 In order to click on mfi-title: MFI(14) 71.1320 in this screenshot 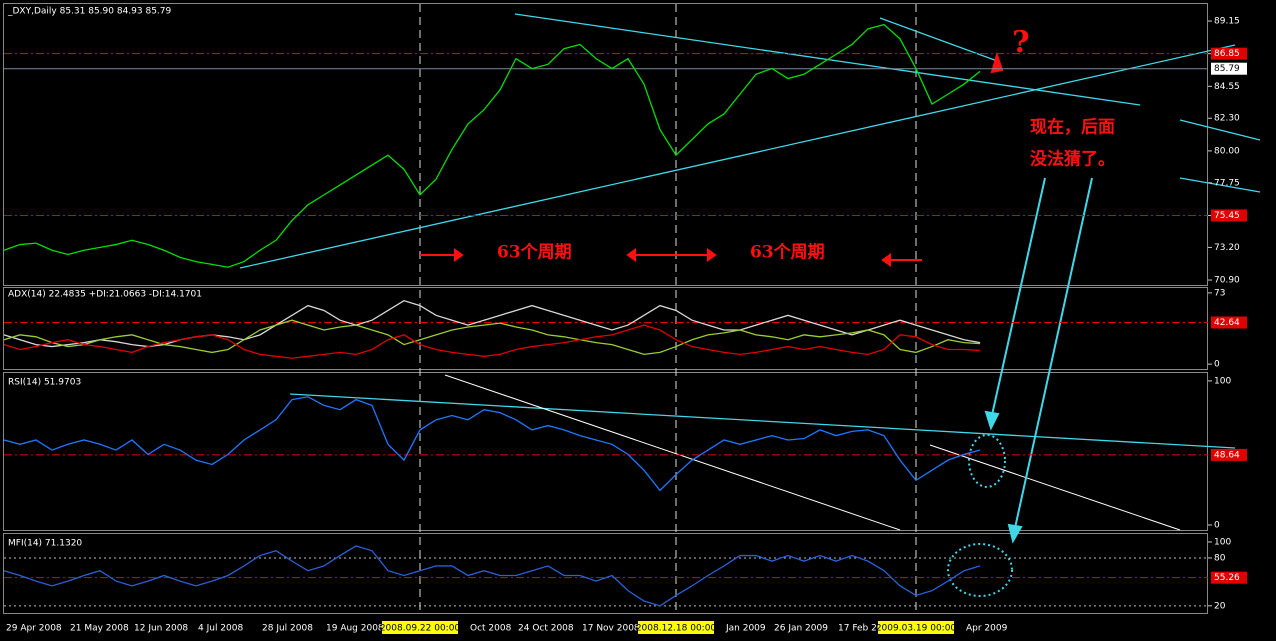, I will do `click(45, 544)`.